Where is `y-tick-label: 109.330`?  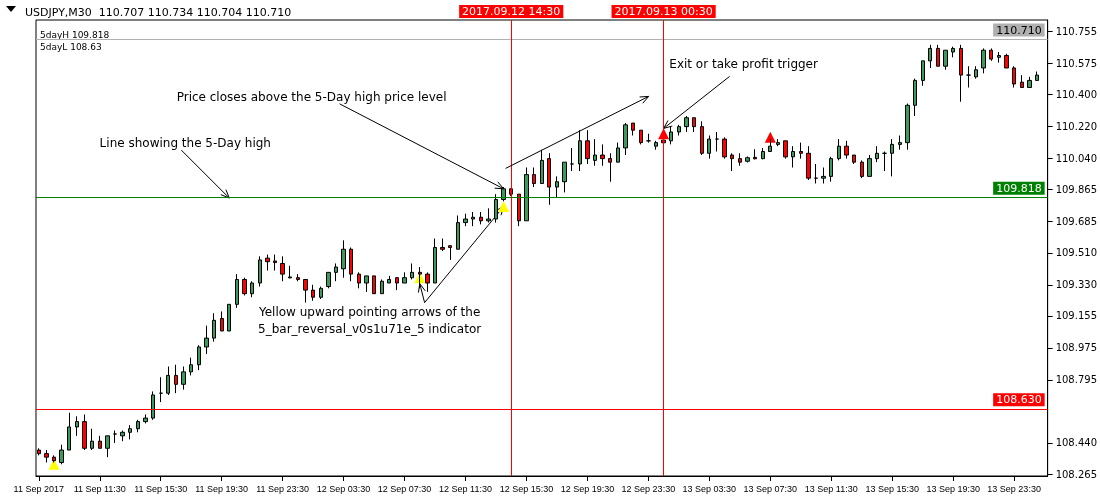
y-tick-label: 109.330 is located at coordinates (1076, 285).